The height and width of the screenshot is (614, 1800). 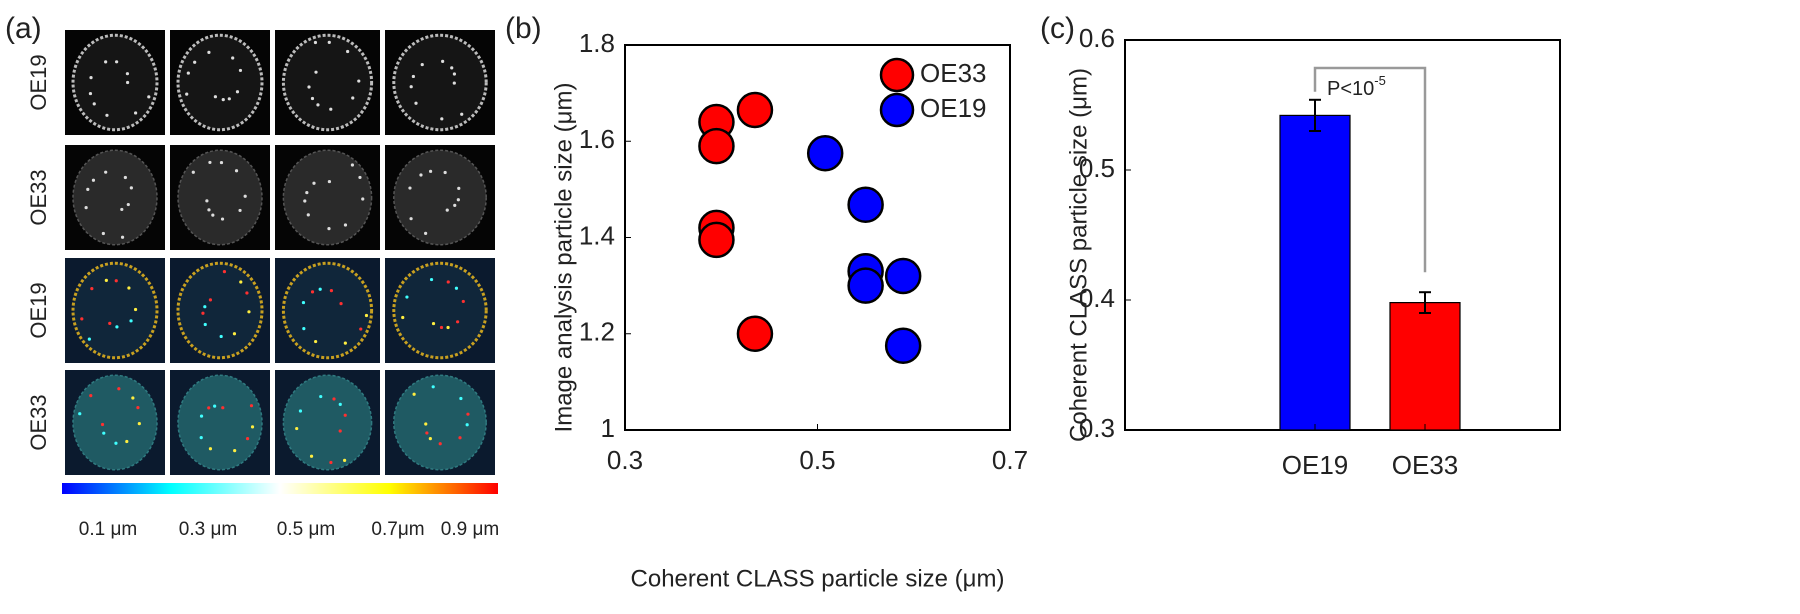 What do you see at coordinates (1097, 38) in the screenshot?
I see `y-tick-label: 0.6` at bounding box center [1097, 38].